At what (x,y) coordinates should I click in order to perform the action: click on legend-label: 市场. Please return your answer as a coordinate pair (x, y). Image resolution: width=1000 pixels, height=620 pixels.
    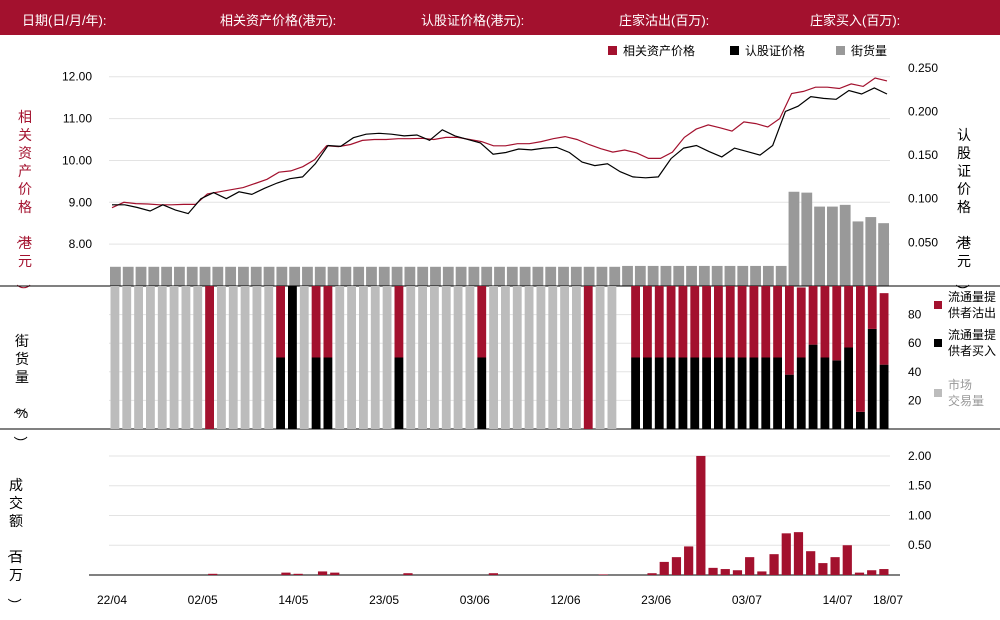
    Looking at the image, I should click on (960, 384).